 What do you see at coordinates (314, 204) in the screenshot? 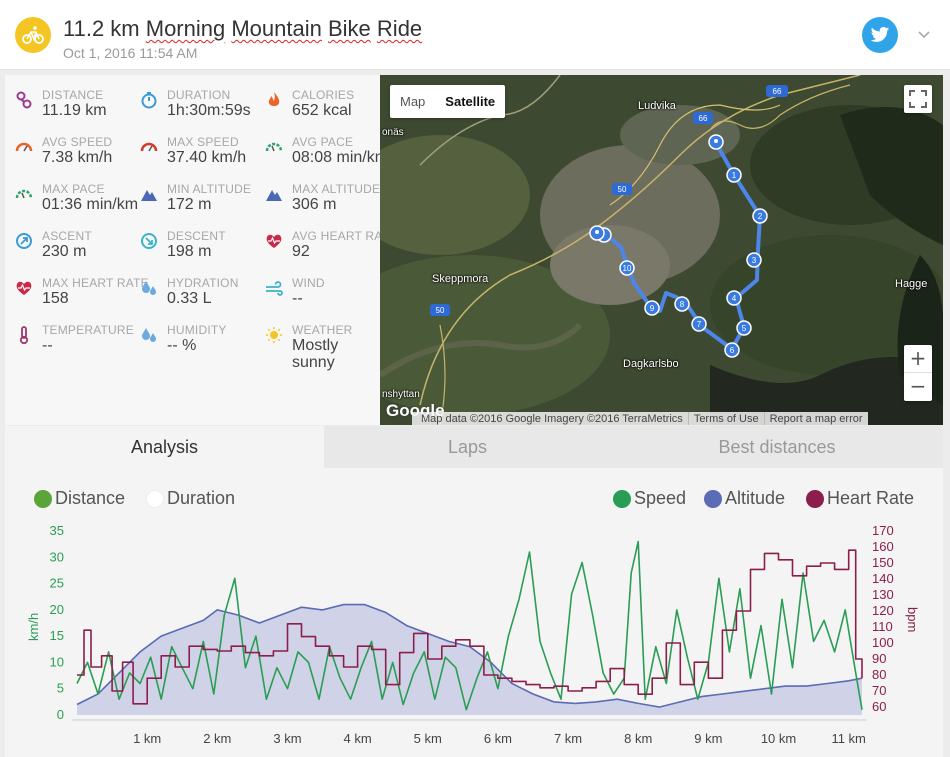
I see `stat-value: 306 m` at bounding box center [314, 204].